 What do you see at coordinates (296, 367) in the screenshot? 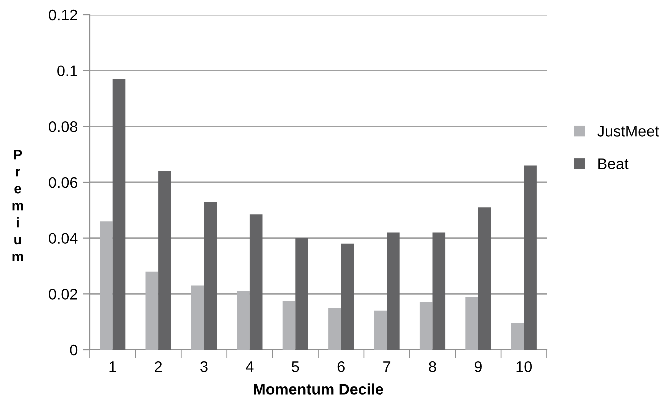
I see `x-tick-label: 5` at bounding box center [296, 367].